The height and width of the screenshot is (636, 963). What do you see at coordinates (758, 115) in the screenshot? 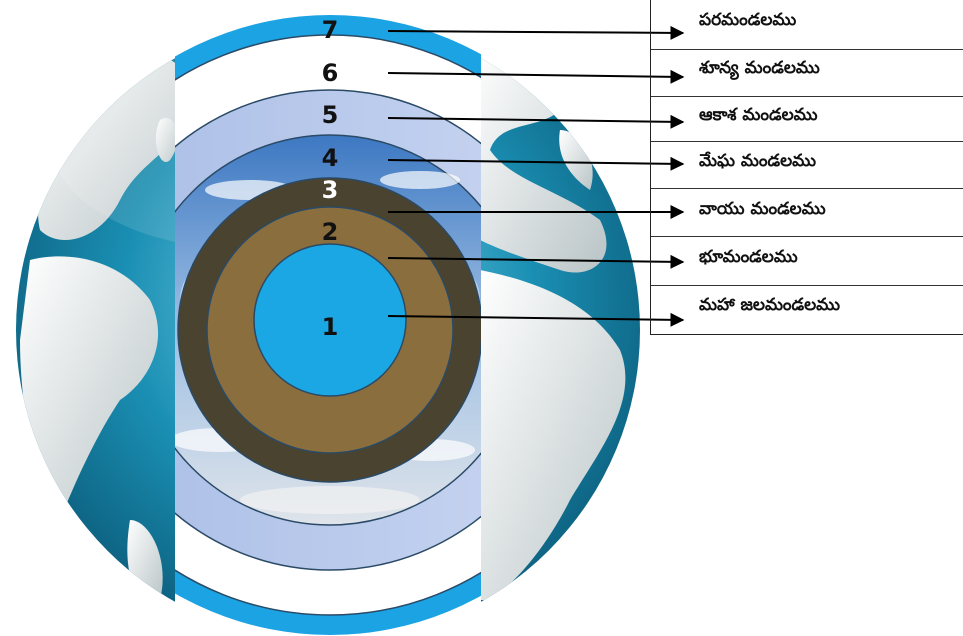
I see `layer-label-5: ఆకాశ మండలము` at bounding box center [758, 115].